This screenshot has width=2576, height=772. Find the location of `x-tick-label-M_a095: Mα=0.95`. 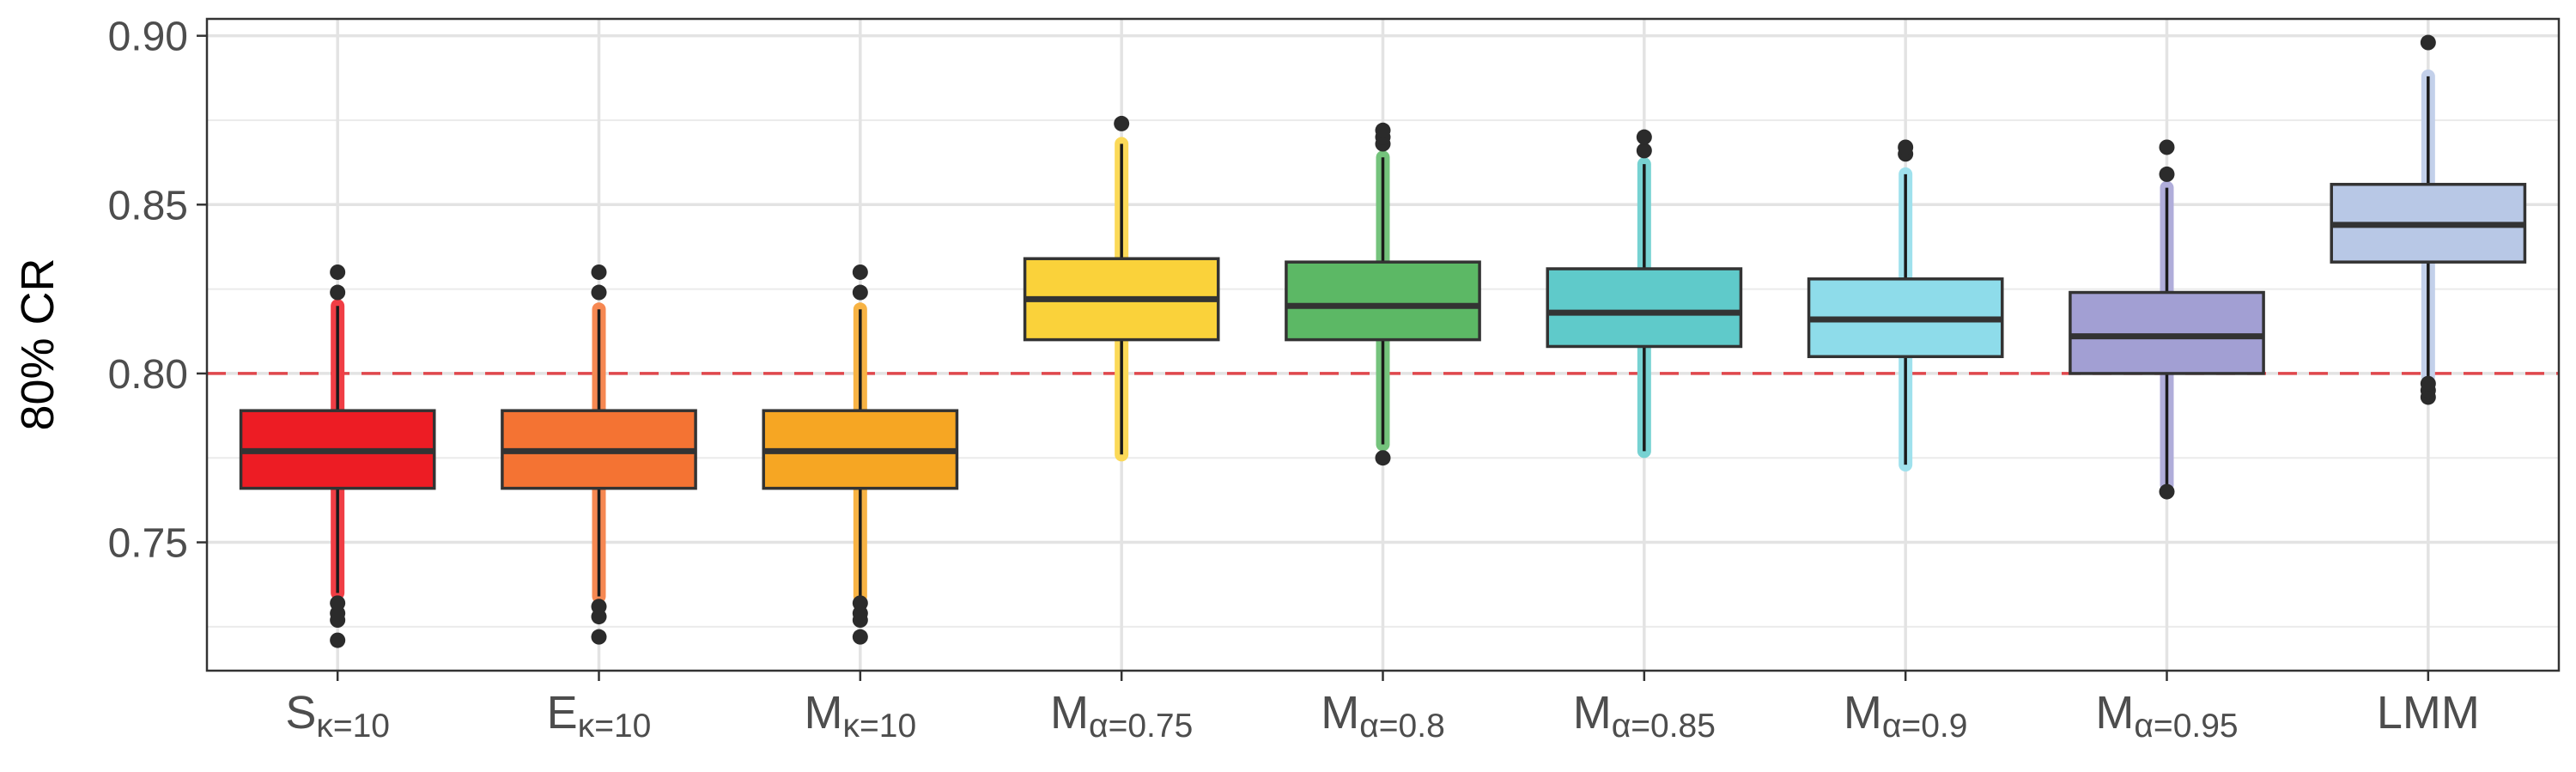

x-tick-label-M_a095: Mα=0.95 is located at coordinates (2166, 716).